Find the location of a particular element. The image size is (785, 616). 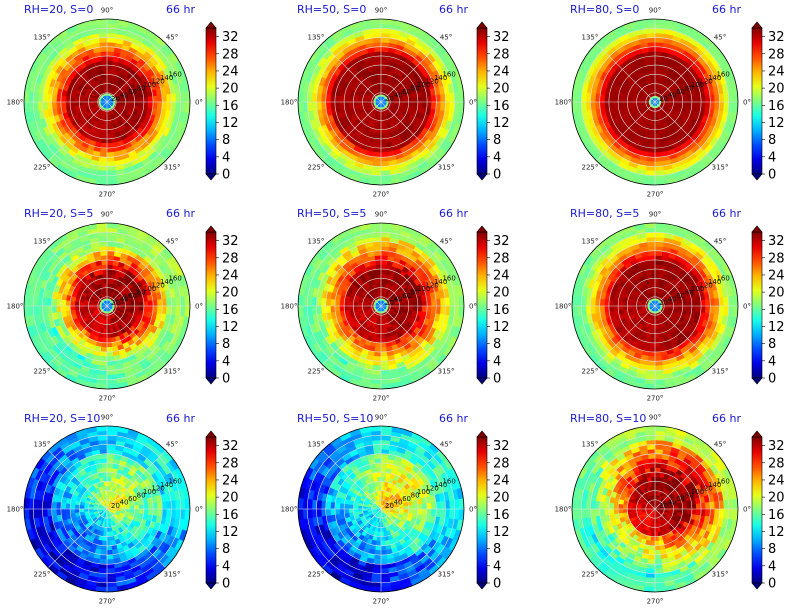

colorbar-tick-label: 16 is located at coordinates (501, 106).